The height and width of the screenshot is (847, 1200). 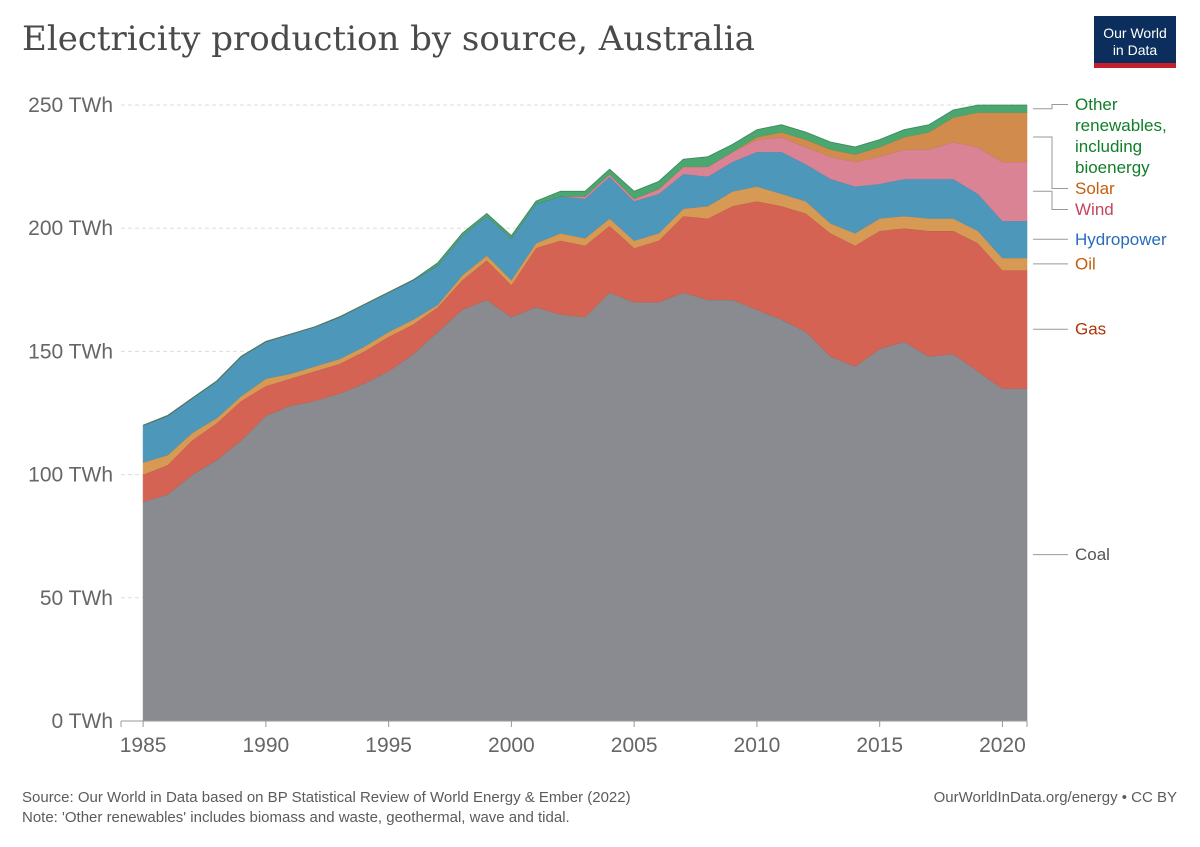 I want to click on series-label-oil: Oil, so click(x=1085, y=263).